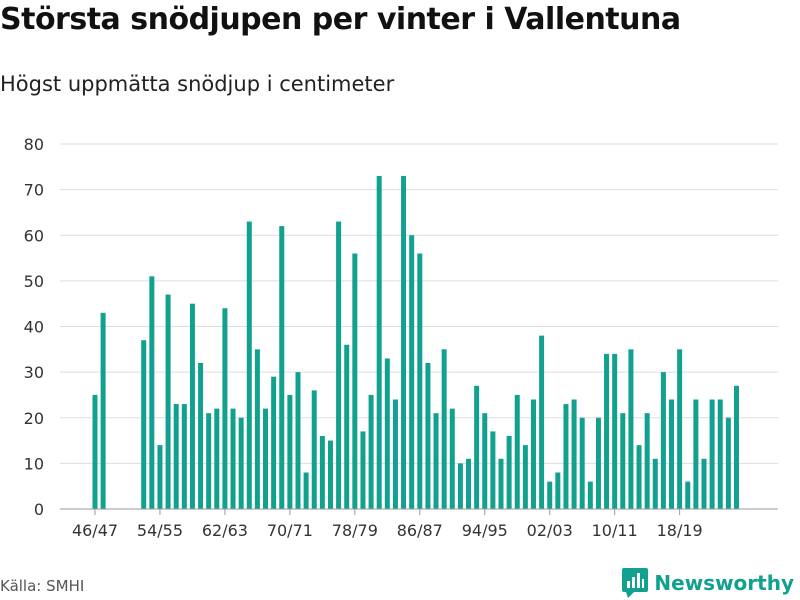  What do you see at coordinates (533, 454) in the screenshot?
I see `bar-00/01` at bounding box center [533, 454].